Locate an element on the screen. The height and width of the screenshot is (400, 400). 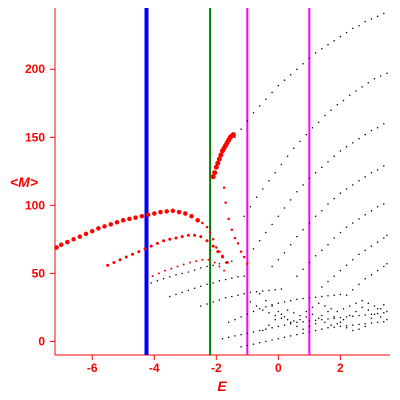
y-tick-label: 0 is located at coordinates (41, 341).